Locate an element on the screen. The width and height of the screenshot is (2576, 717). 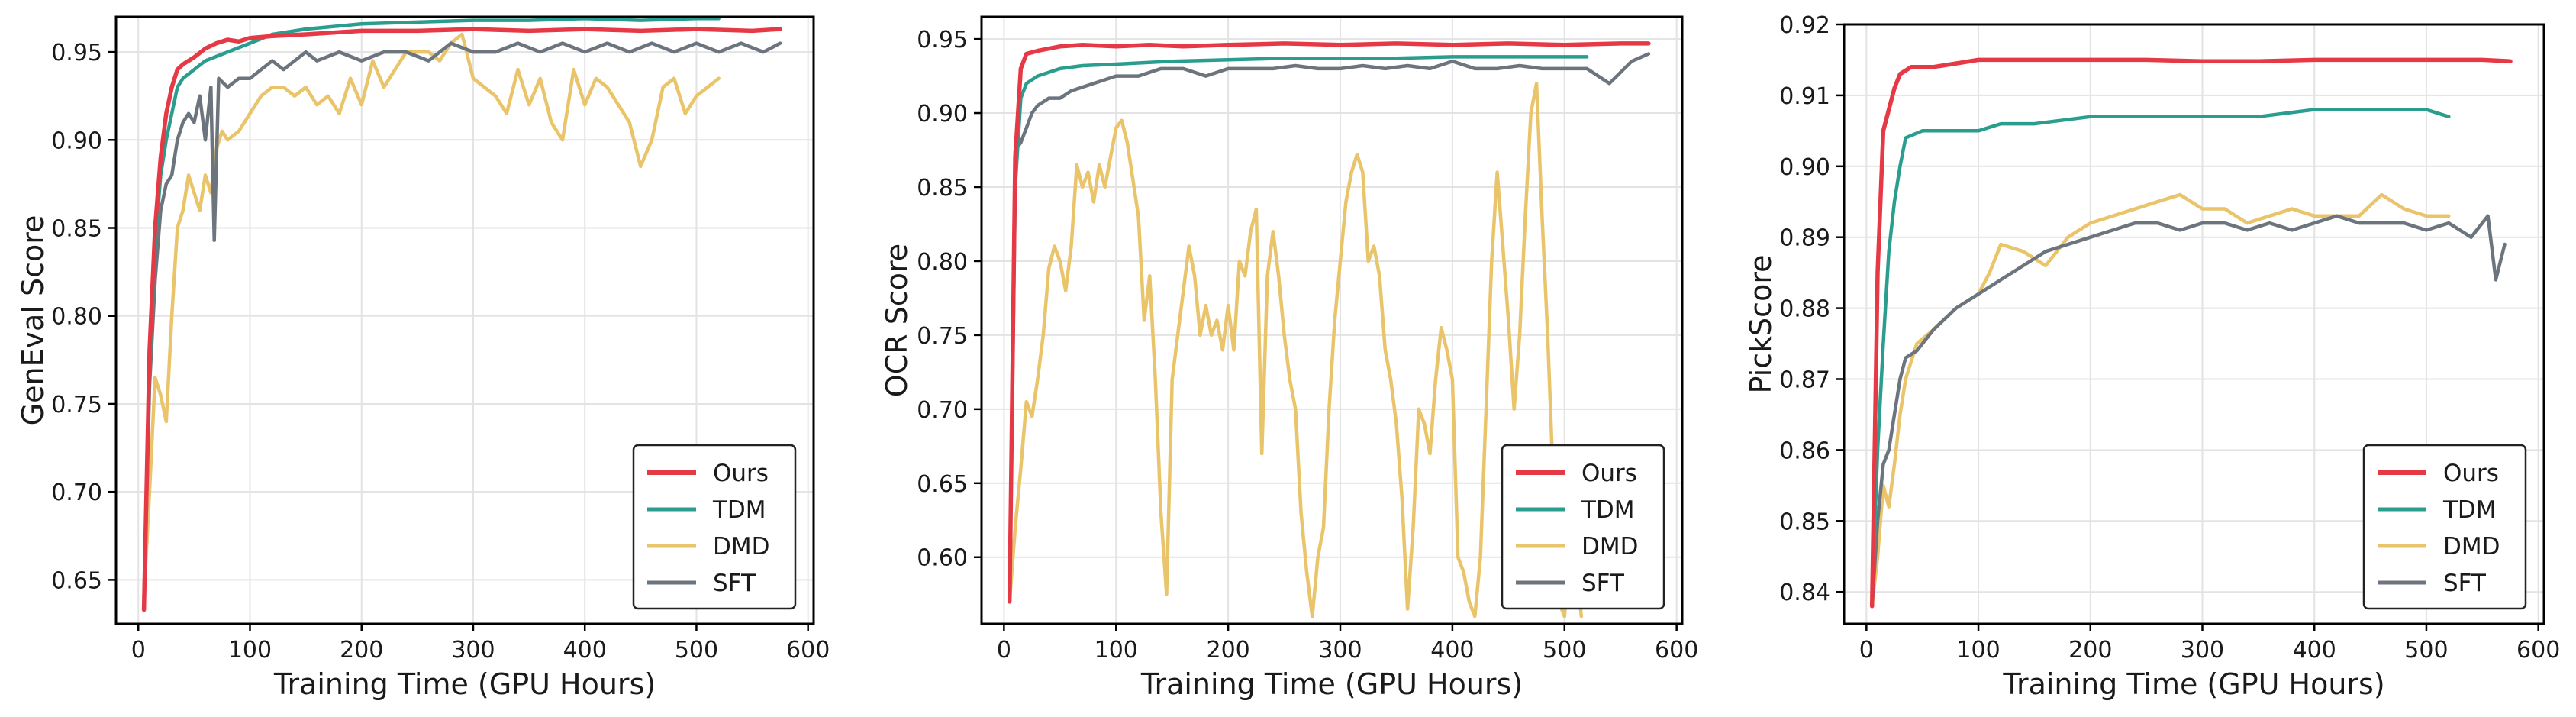
y-tick-label: 0.60 is located at coordinates (942, 558).